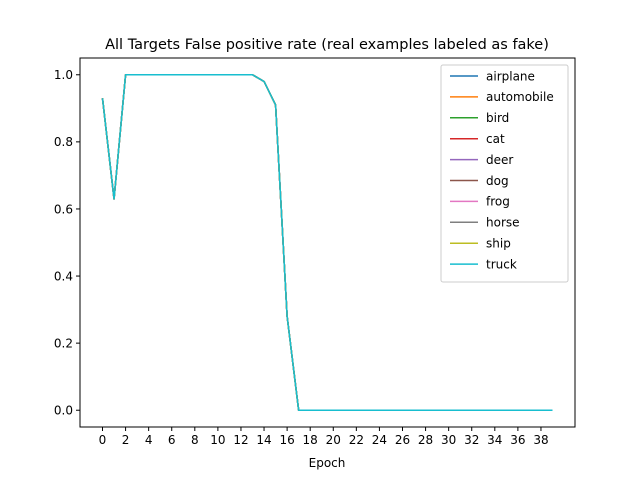 This screenshot has width=640, height=480. I want to click on x-axis: 0 2 4 6 8 10 12 14 16 18 20 22 24 26 28 30 32 34 36 38, so click(324, 437).